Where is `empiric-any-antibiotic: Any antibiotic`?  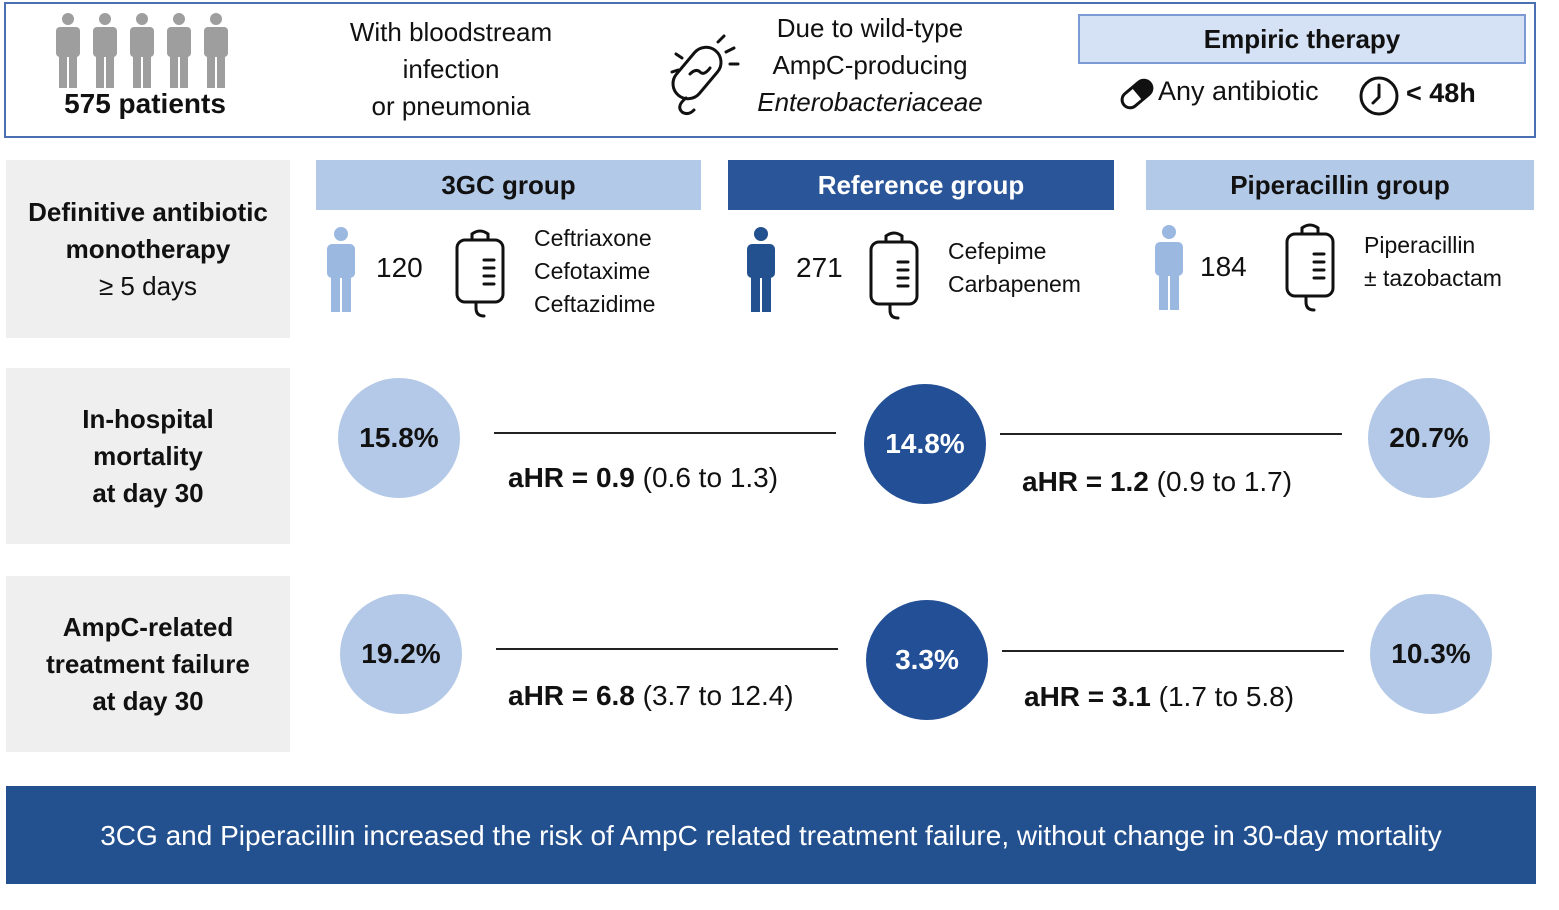 empiric-any-antibiotic: Any antibiotic is located at coordinates (1238, 91).